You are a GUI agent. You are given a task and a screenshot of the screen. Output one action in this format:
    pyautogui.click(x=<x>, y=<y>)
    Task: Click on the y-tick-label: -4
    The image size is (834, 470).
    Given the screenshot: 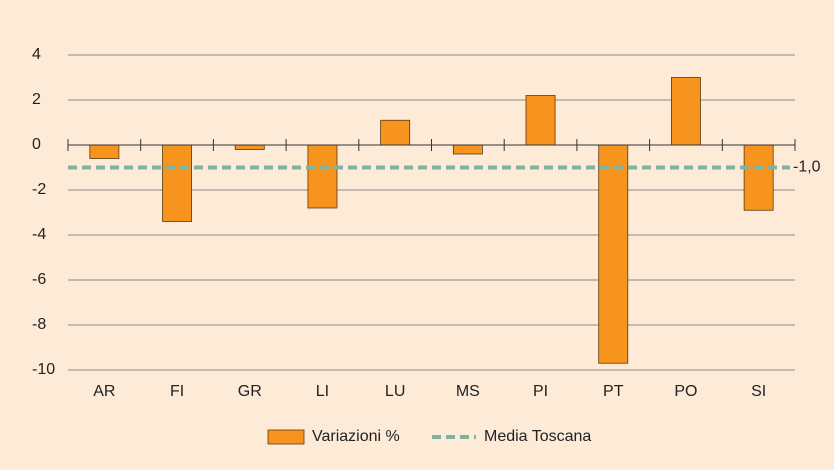 What is the action you would take?
    pyautogui.click(x=39, y=234)
    